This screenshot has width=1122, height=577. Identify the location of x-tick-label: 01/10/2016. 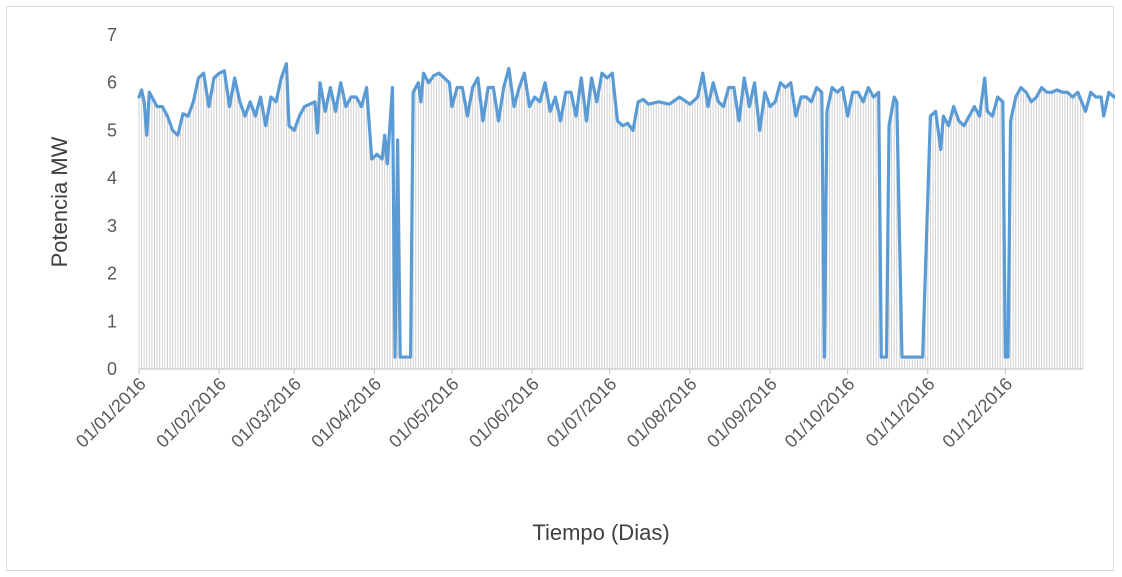
(820, 413).